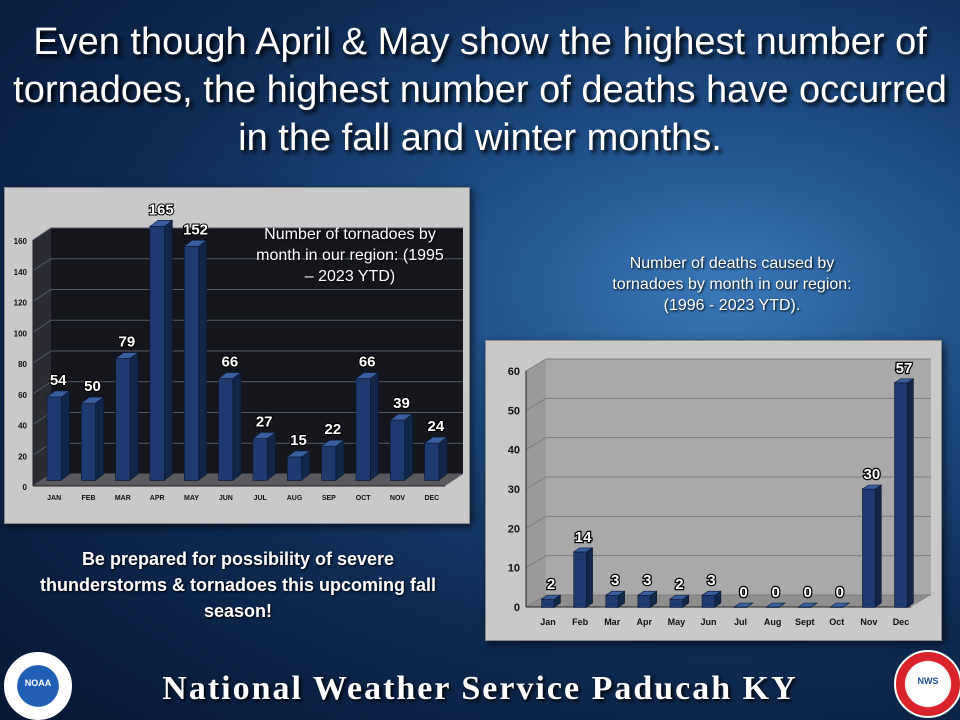  Describe the element at coordinates (677, 622) in the screenshot. I see `x-category-label: May` at that location.